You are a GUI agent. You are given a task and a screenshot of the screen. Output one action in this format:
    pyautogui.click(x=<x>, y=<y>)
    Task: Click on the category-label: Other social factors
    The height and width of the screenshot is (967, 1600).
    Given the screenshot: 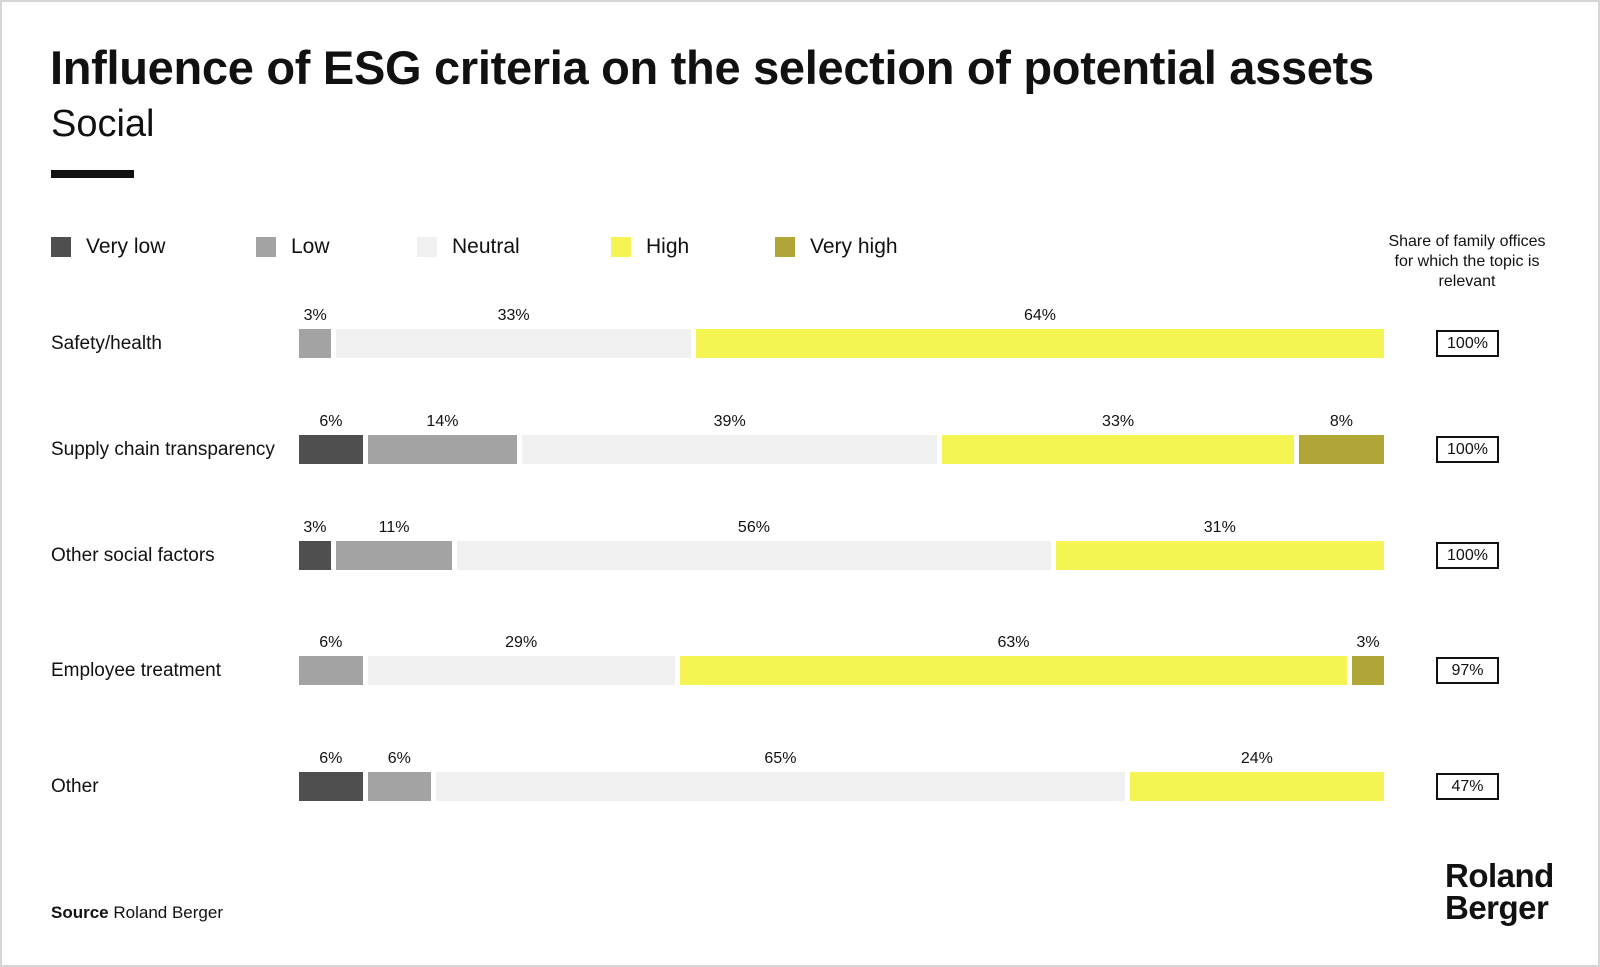 What is the action you would take?
    pyautogui.click(x=133, y=555)
    